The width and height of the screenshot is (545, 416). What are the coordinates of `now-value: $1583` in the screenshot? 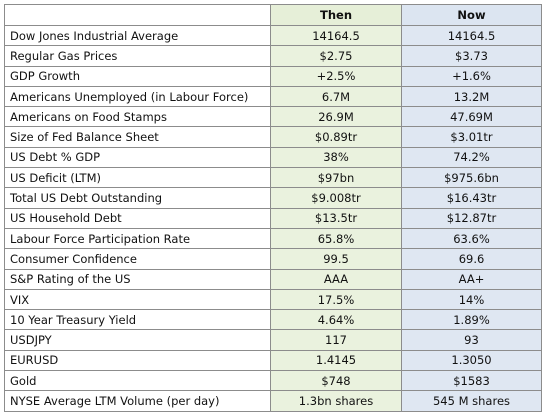 It's located at (471, 381).